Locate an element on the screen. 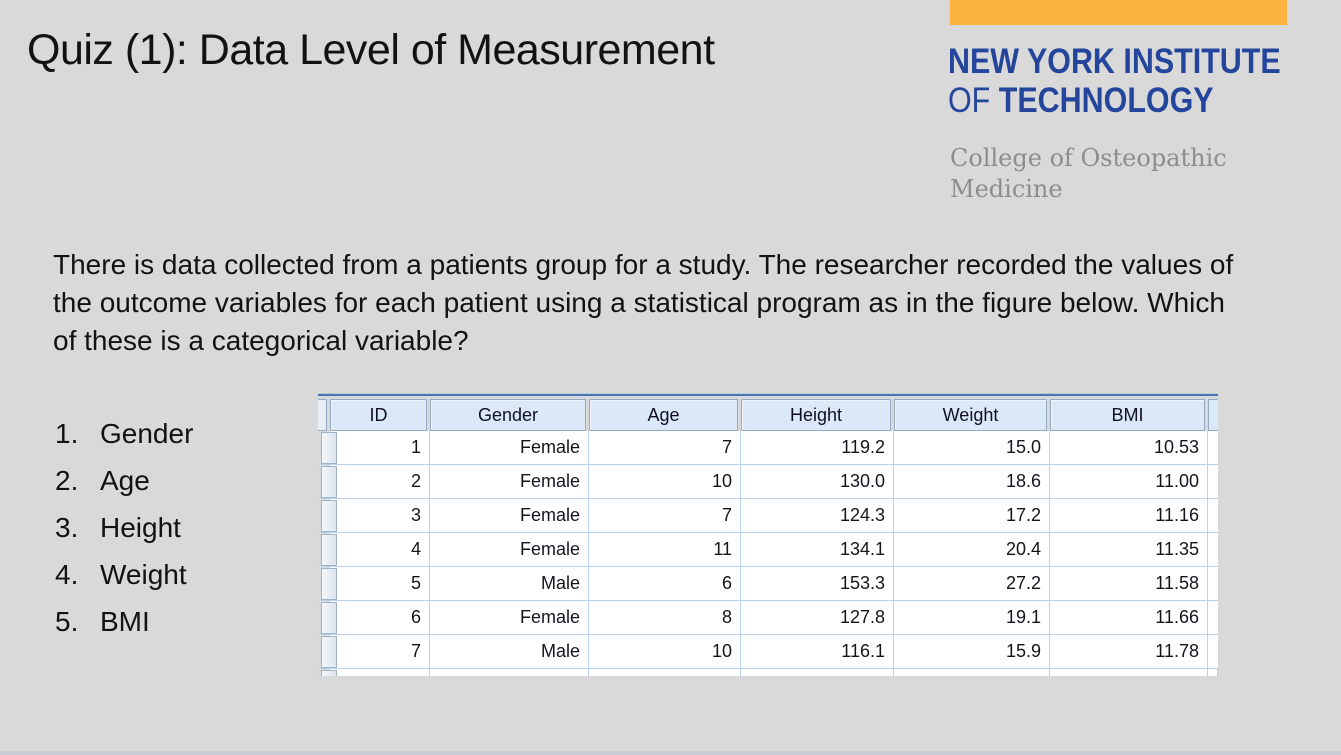 The width and height of the screenshot is (1341, 755). logo-text-line1: NEW YORK INSTITUTE is located at coordinates (1114, 61).